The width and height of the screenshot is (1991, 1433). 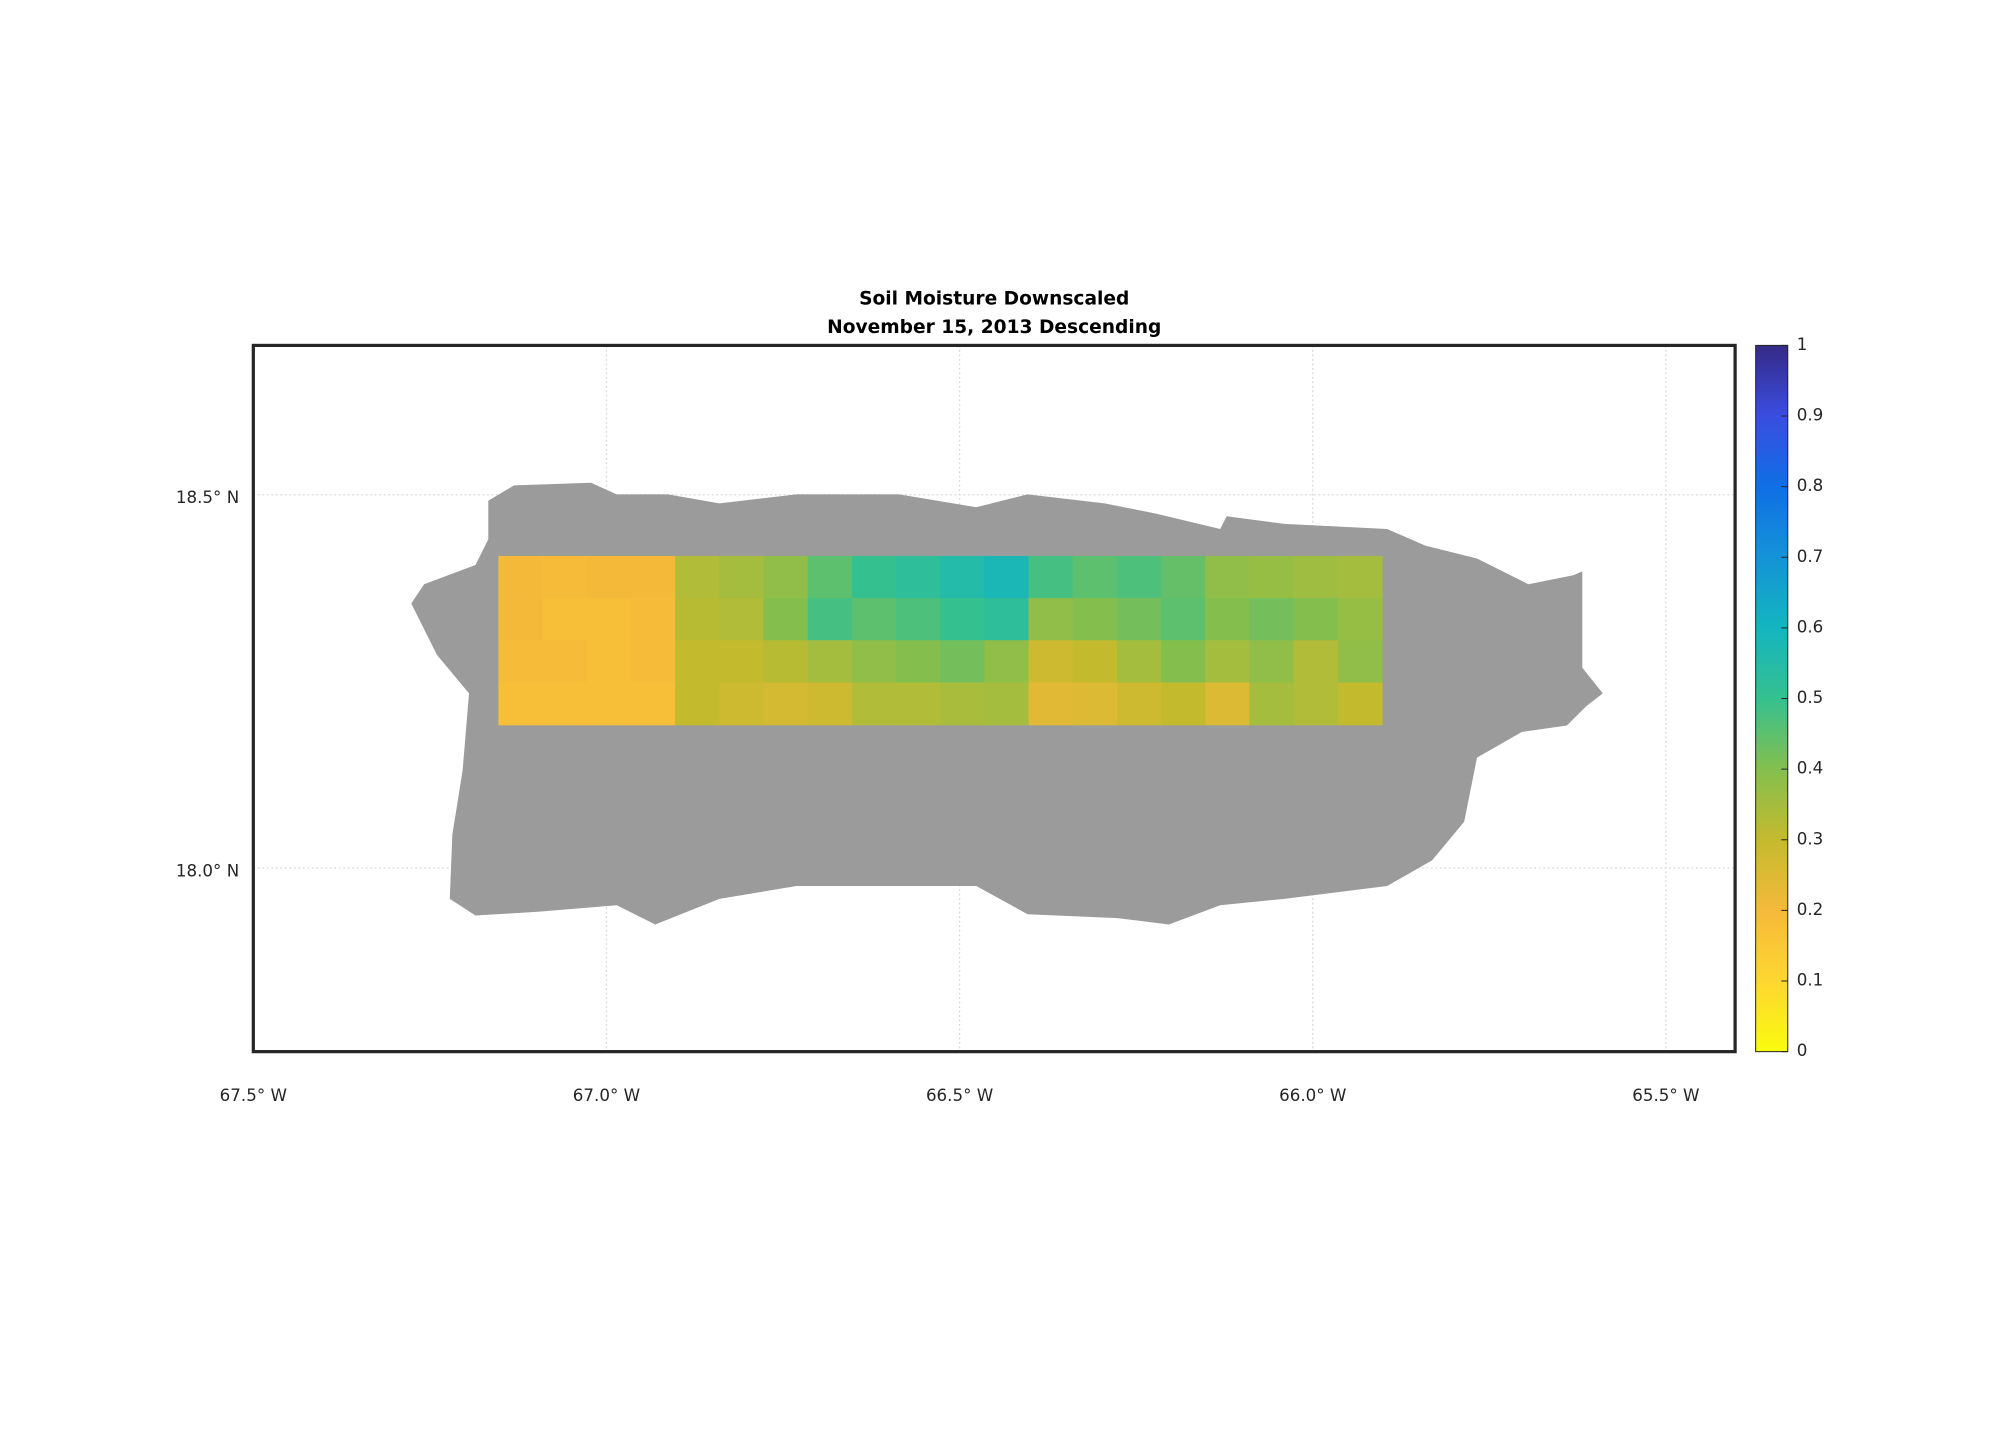 What do you see at coordinates (1810, 556) in the screenshot?
I see `colorbar-tick-label: 0.7` at bounding box center [1810, 556].